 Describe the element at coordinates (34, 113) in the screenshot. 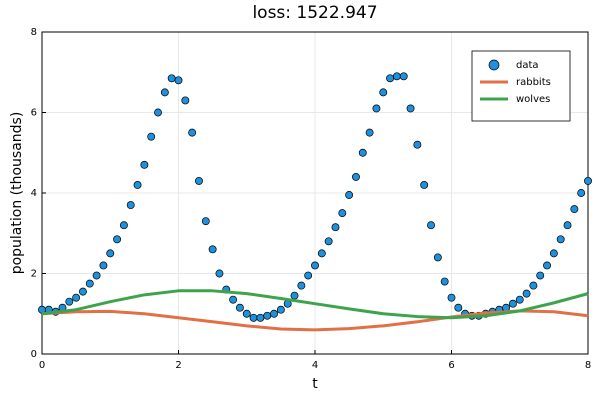

I see `y-tick-label: 6` at that location.